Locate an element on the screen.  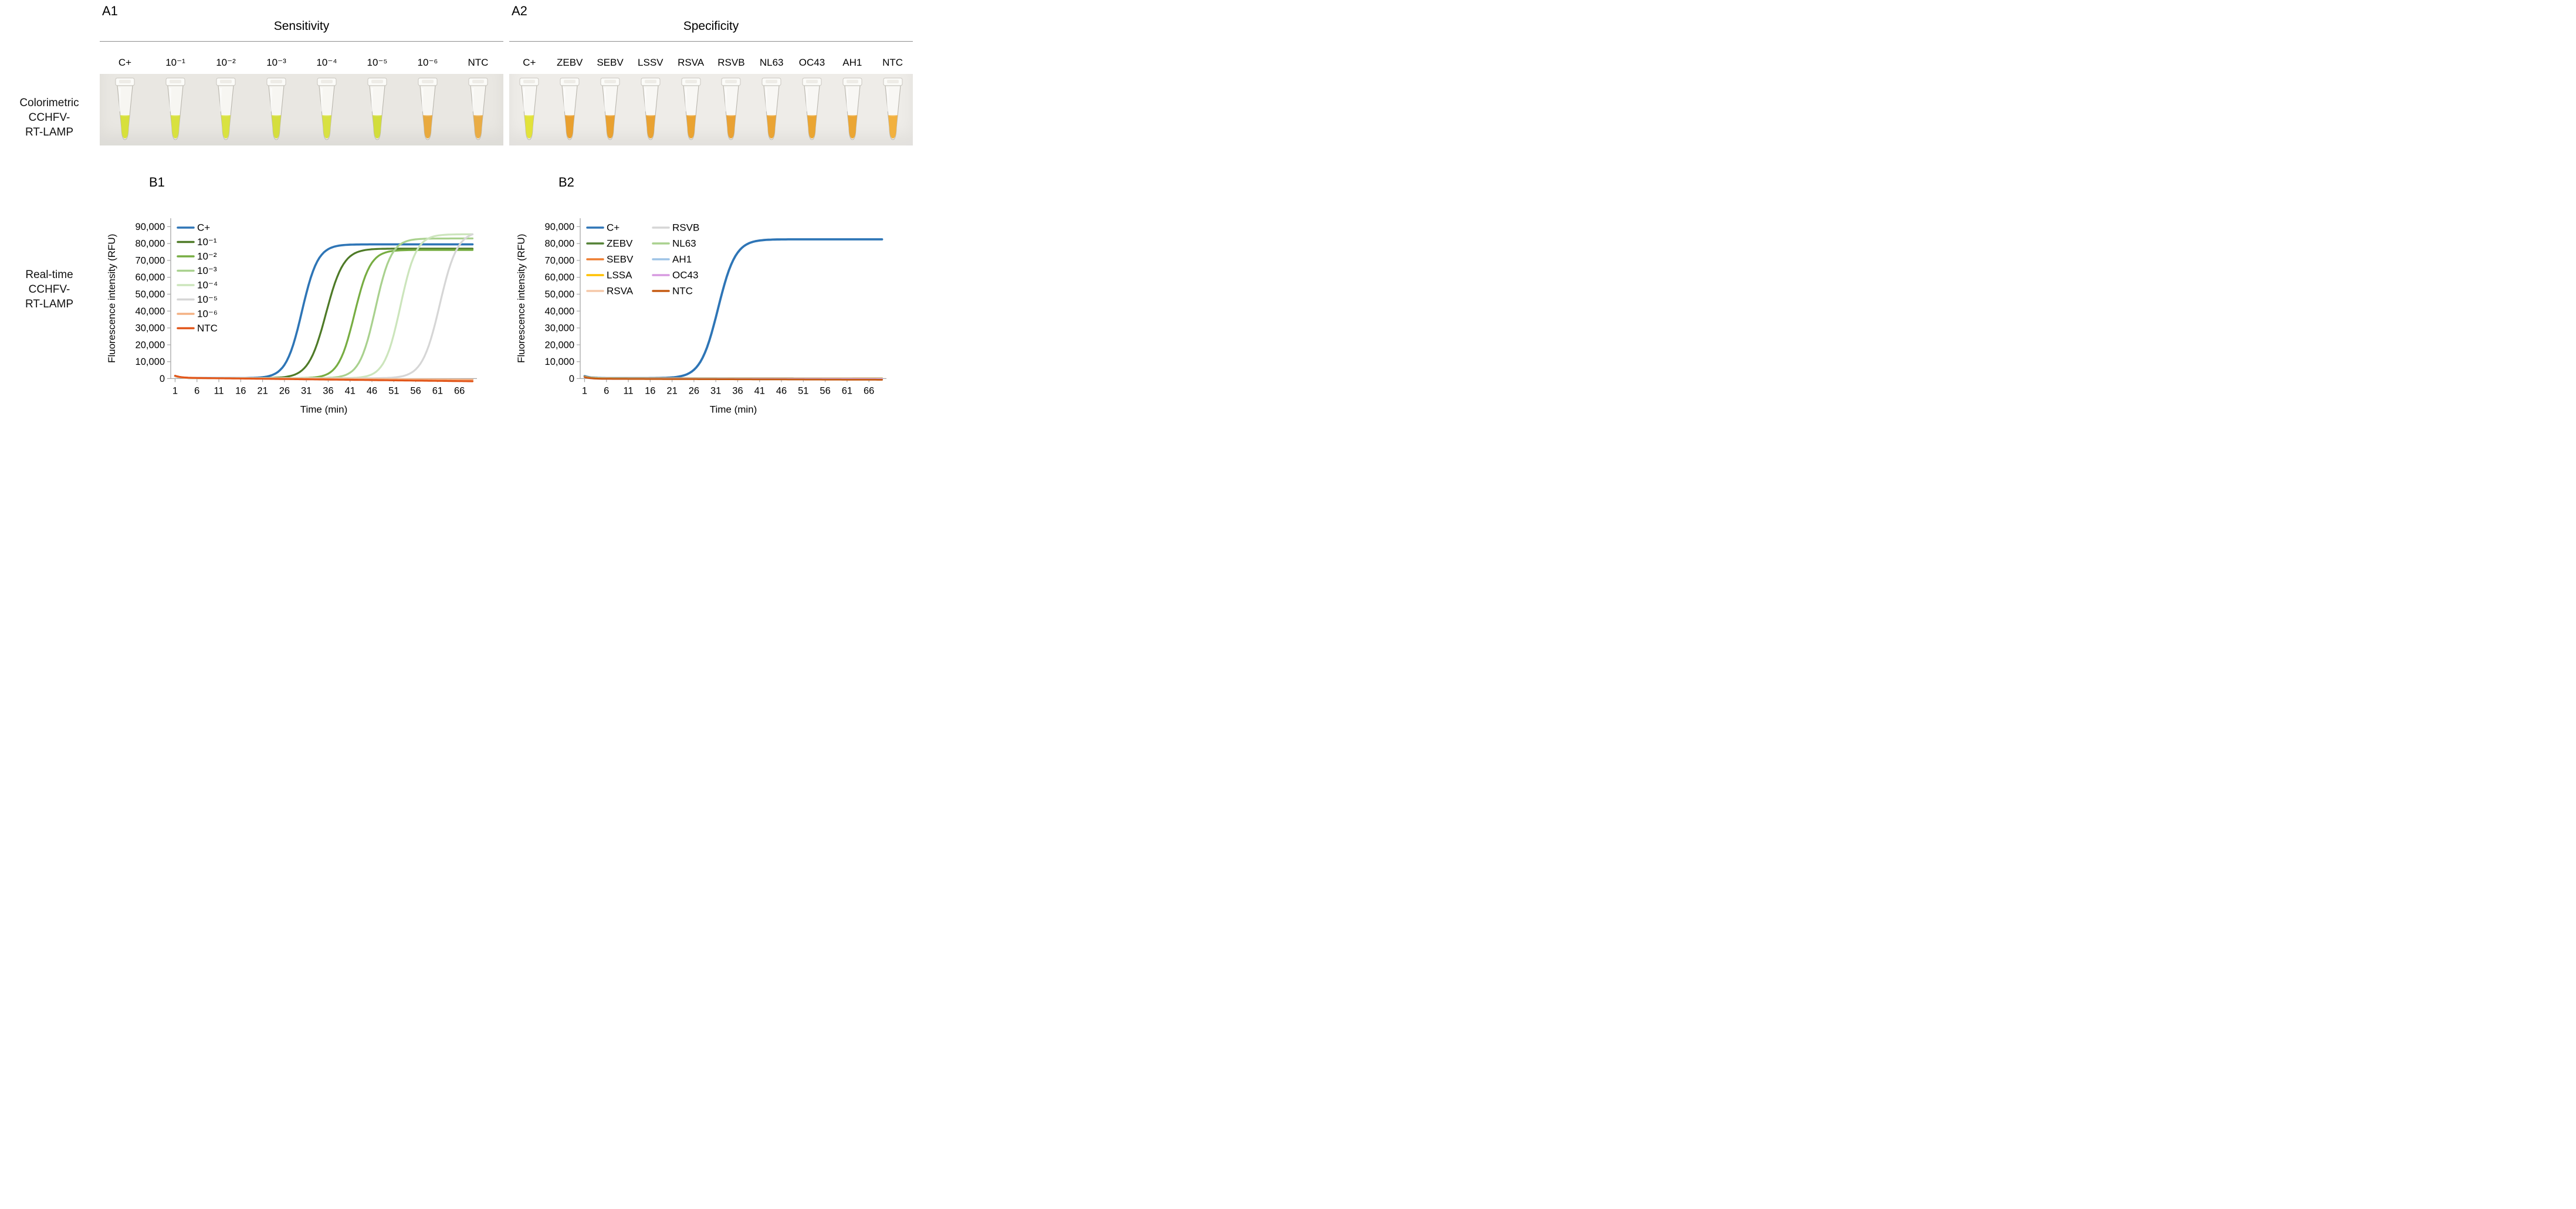
tube-label: 10⁻¹ is located at coordinates (175, 62).